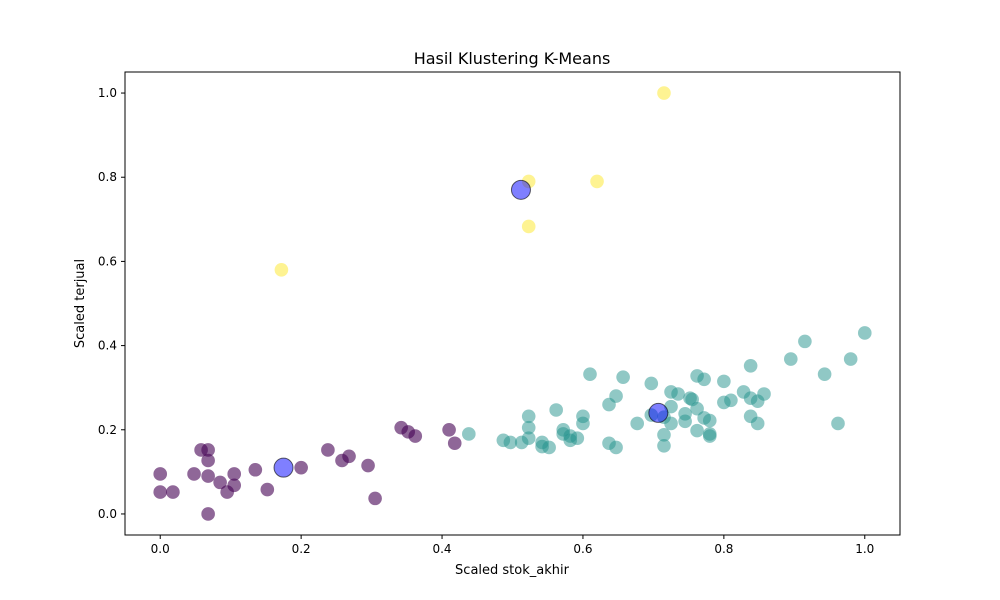  I want to click on y-tick-label: 0.6, so click(107, 261).